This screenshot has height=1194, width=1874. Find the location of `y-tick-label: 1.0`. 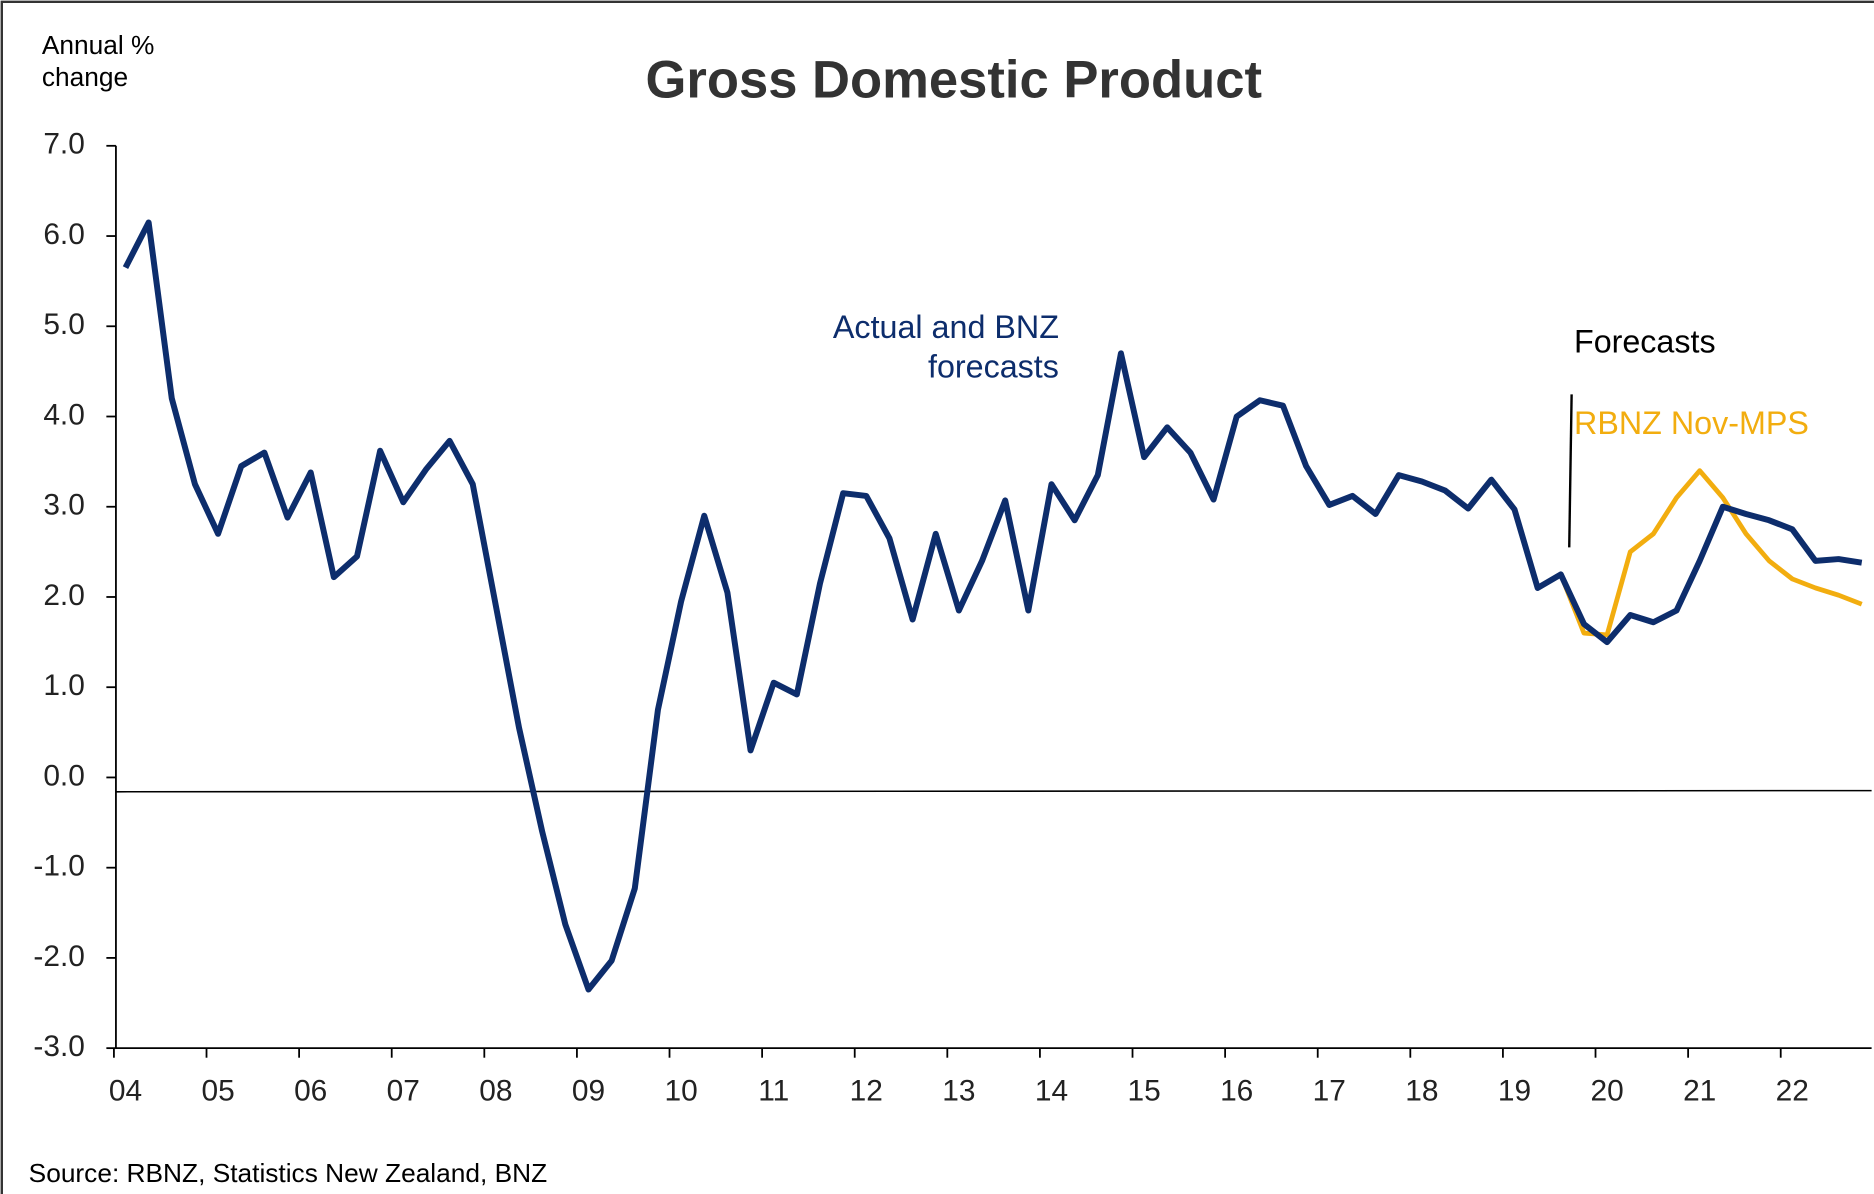

y-tick-label: 1.0 is located at coordinates (64, 685).